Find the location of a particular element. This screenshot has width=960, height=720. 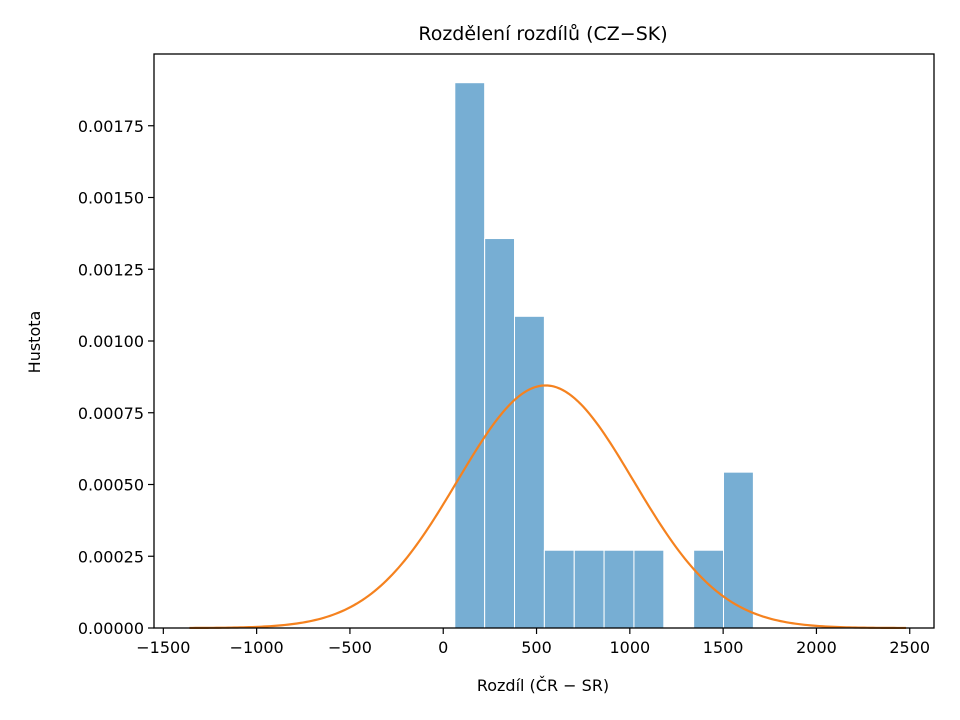

x-tick-label: 1000 is located at coordinates (629, 647).